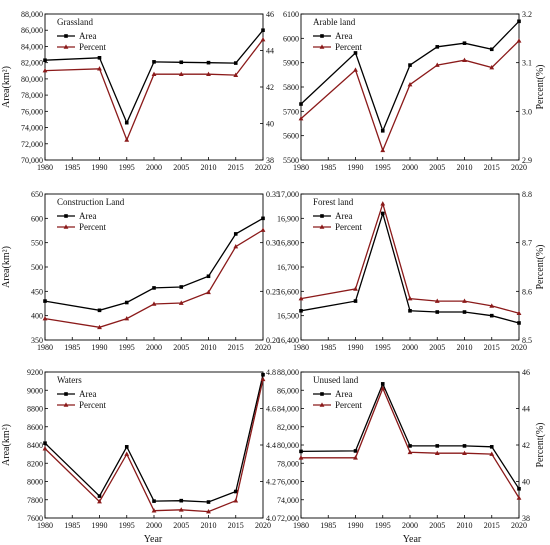 This screenshot has height=545, width=550. Describe the element at coordinates (35, 390) in the screenshot. I see `y-tick-label: 9000` at that location.